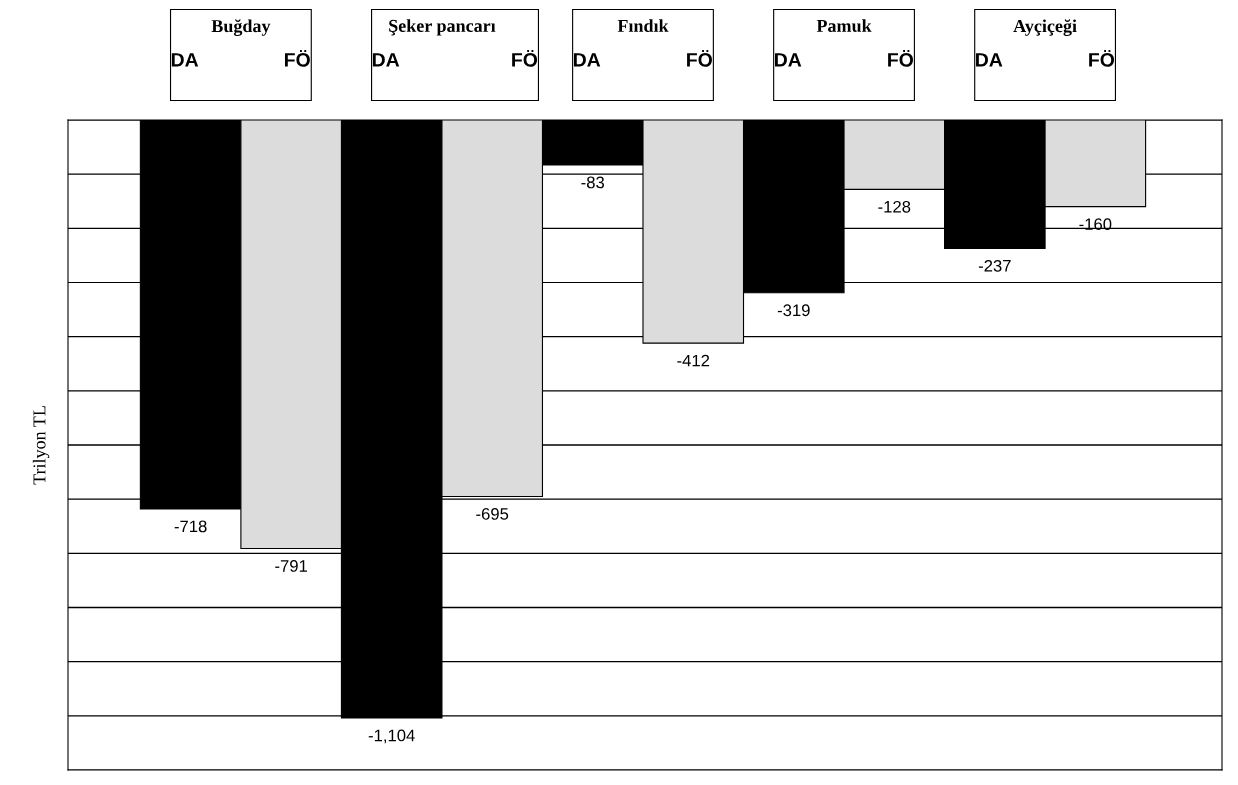  Describe the element at coordinates (693, 360) in the screenshot. I see `data-label: -412` at that location.